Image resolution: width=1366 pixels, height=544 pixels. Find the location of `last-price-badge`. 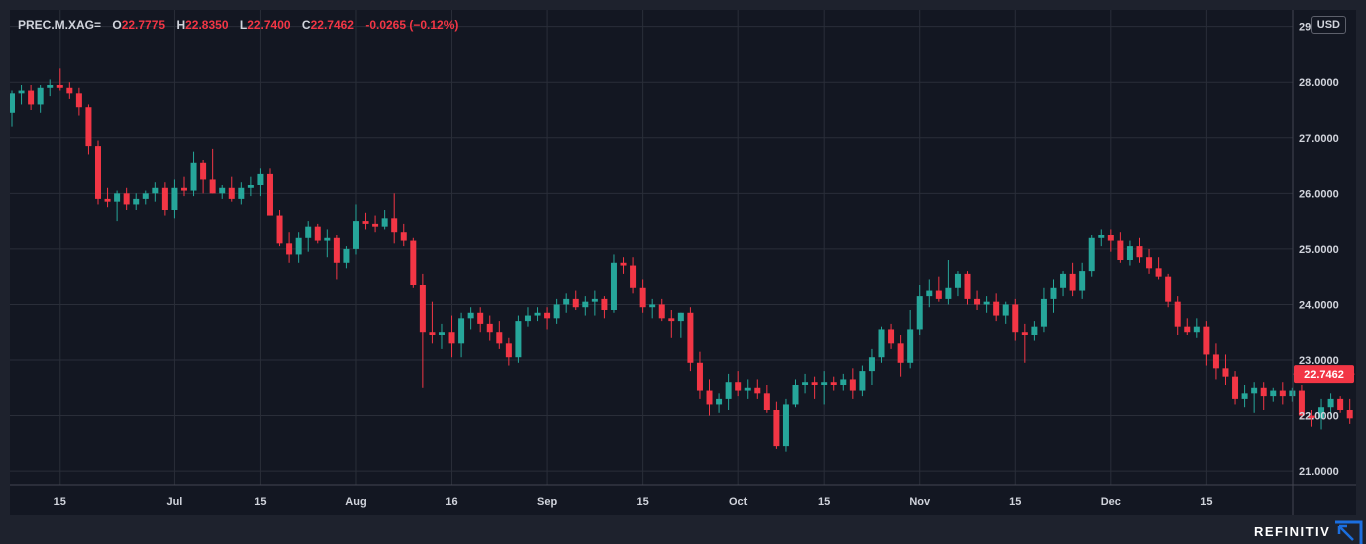

last-price-badge is located at coordinates (1324, 374).